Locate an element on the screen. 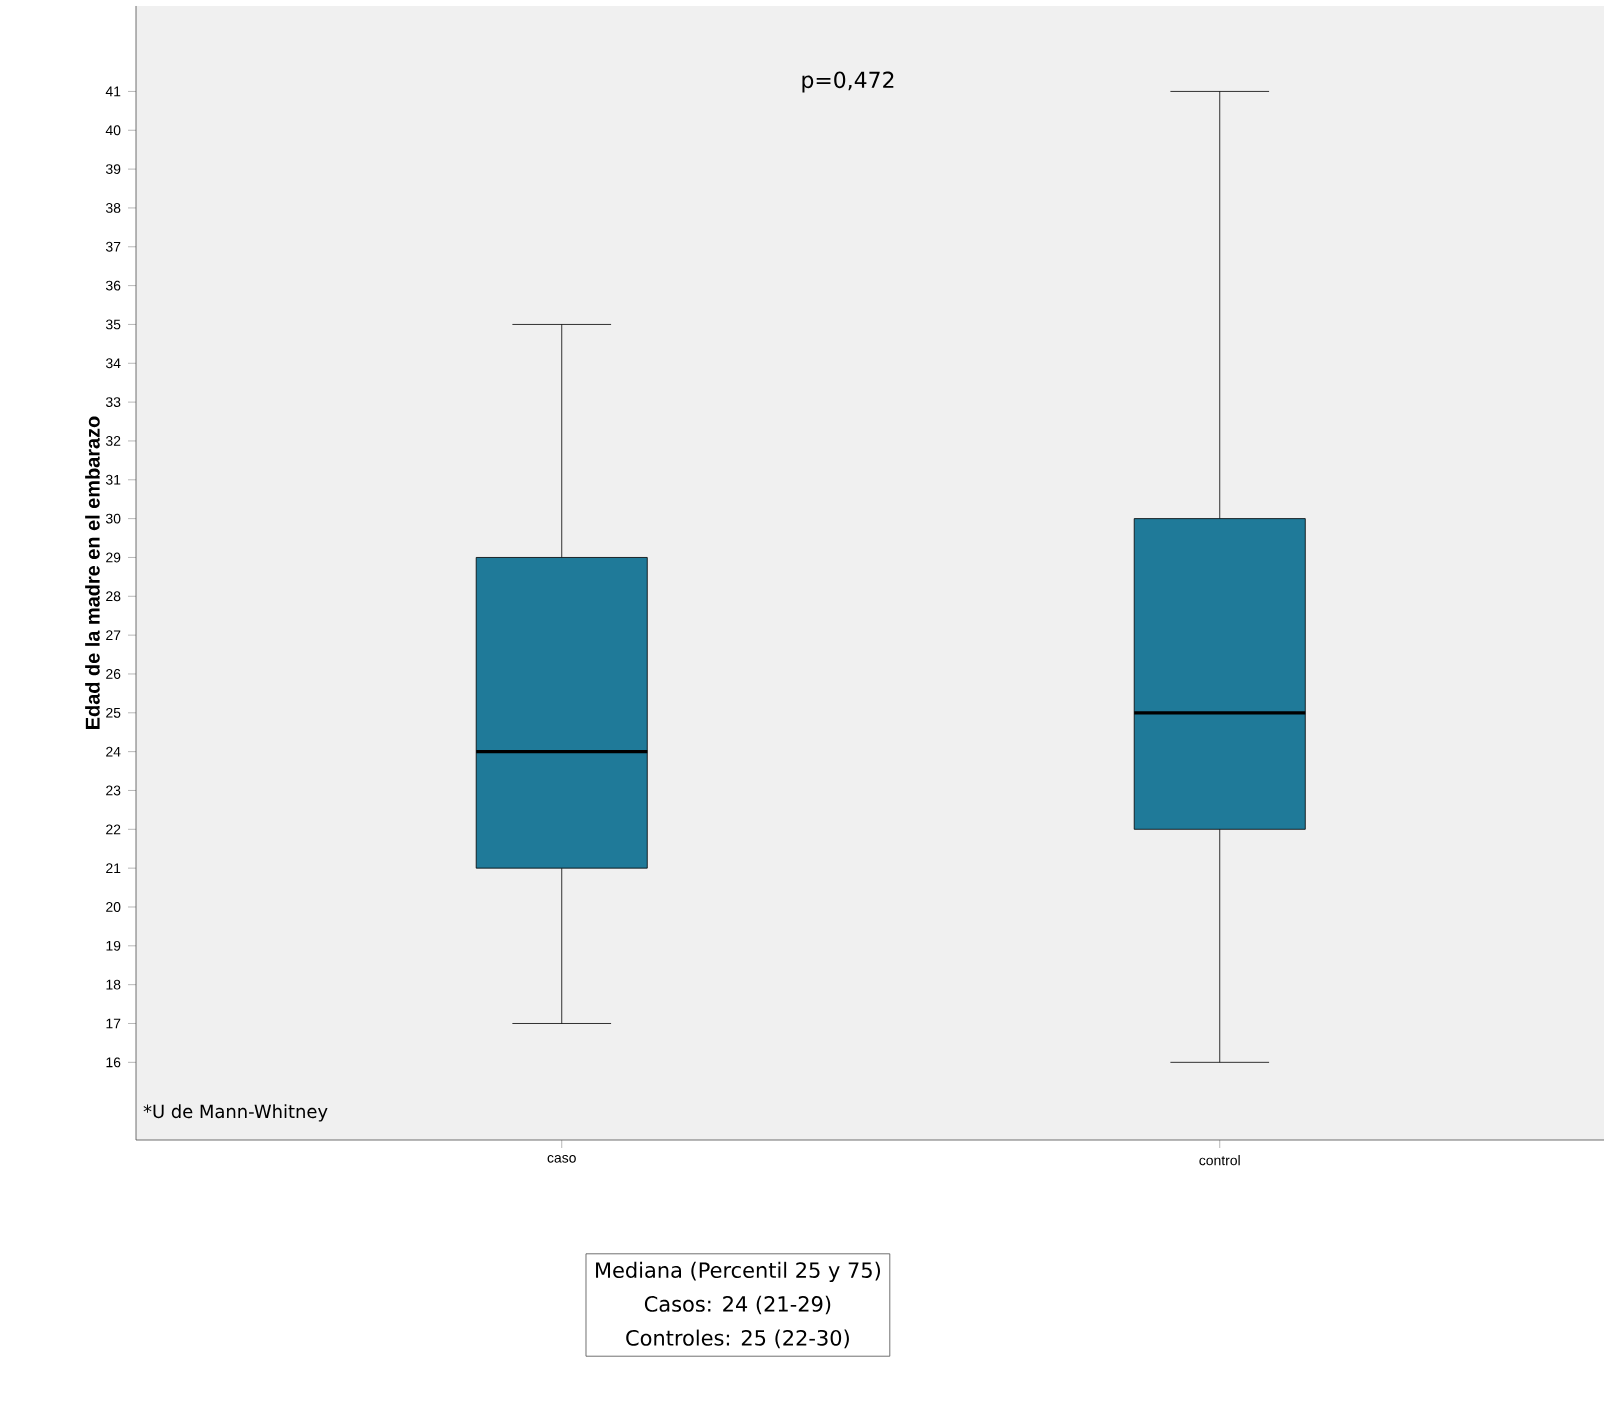 The height and width of the screenshot is (1424, 1604). annotation: p=0,472 is located at coordinates (848, 82).